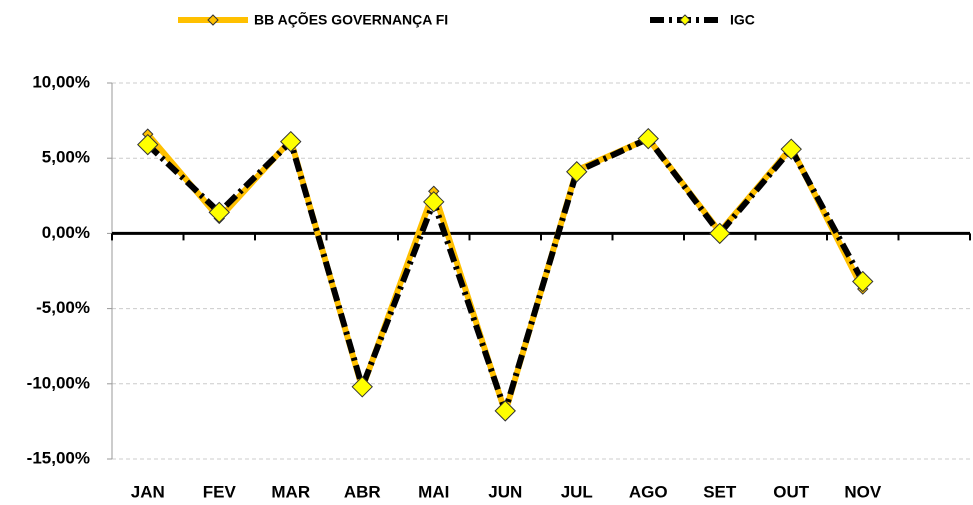 This screenshot has width=973, height=505. What do you see at coordinates (742, 20) in the screenshot?
I see `legend-label: IGC` at bounding box center [742, 20].